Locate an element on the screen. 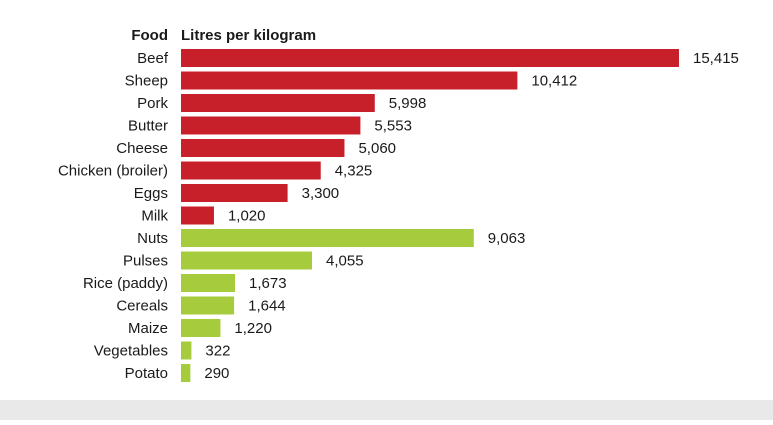 This screenshot has height=425, width=773. category-label: Vegetables is located at coordinates (131, 351).